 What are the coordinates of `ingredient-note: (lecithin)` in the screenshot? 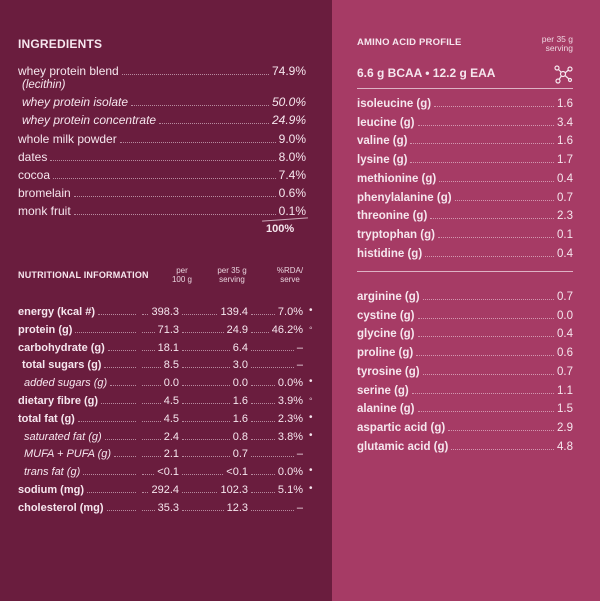 It's located at (44, 85).